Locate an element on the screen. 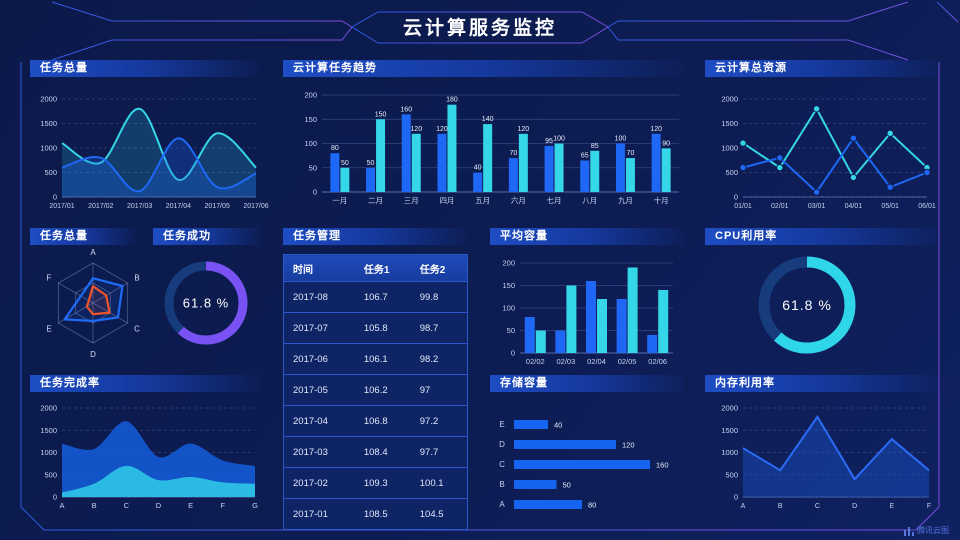 This screenshot has height=540, width=960. svg-text: 十月 is located at coordinates (661, 200).